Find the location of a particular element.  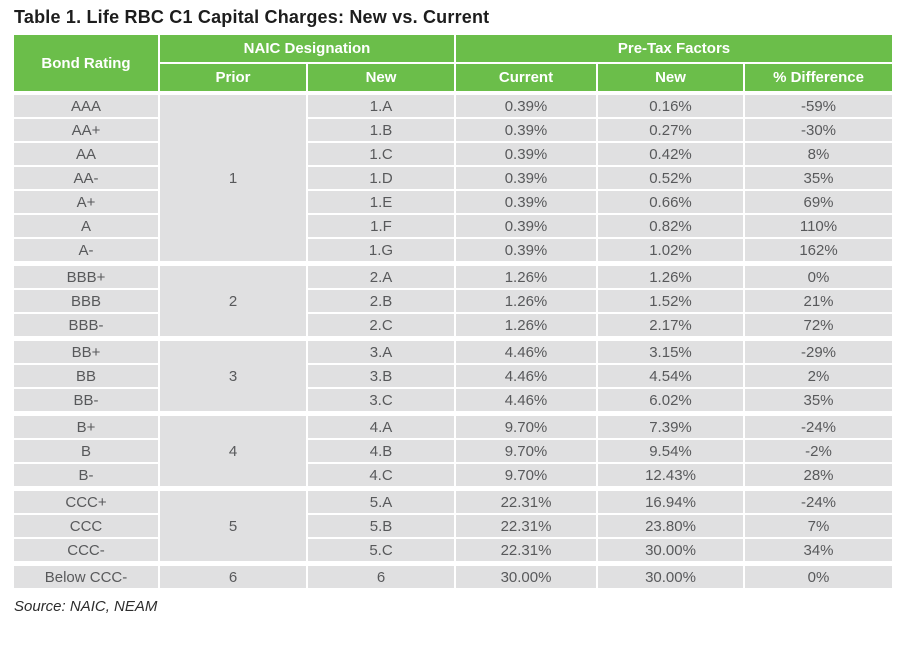

new-factor-cell: 1.26% is located at coordinates (670, 275).